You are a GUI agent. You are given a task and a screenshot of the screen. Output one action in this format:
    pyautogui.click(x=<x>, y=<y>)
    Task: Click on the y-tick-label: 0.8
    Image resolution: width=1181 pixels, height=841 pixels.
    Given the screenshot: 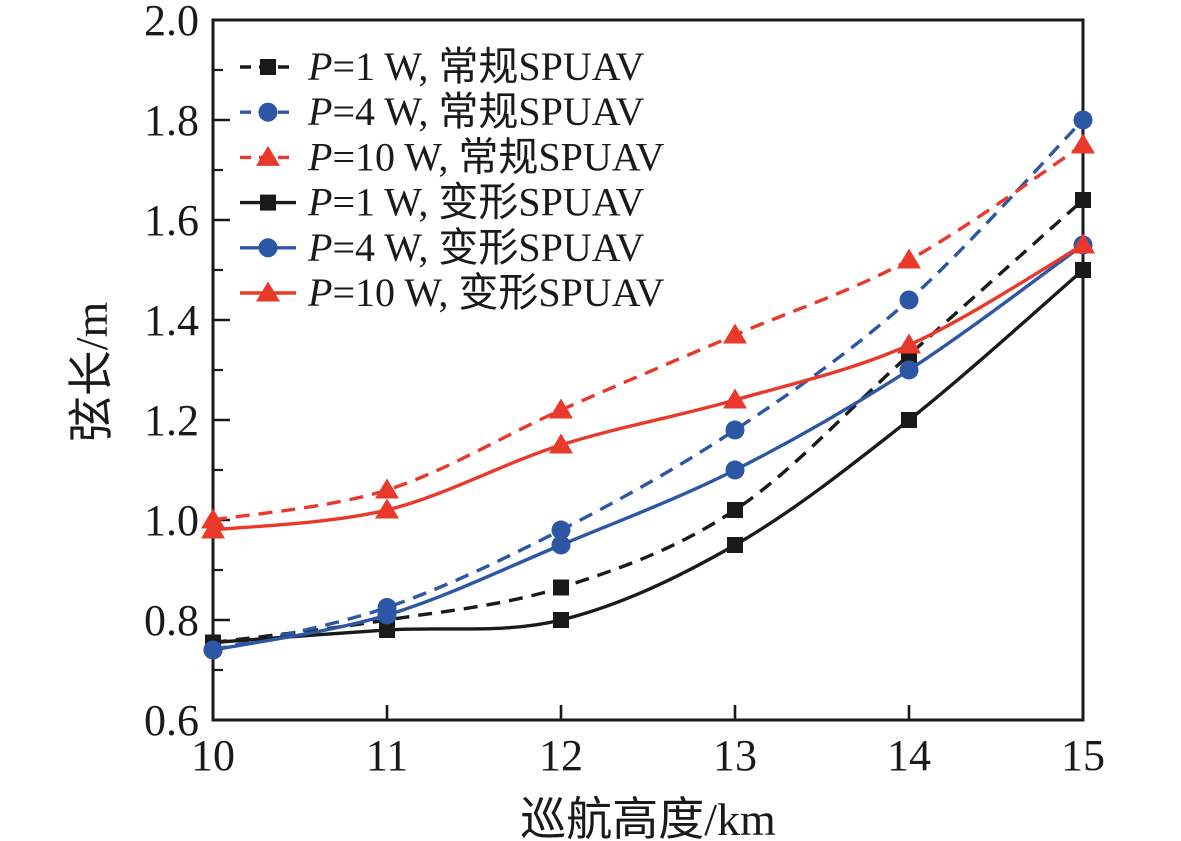 What is the action you would take?
    pyautogui.click(x=171, y=620)
    